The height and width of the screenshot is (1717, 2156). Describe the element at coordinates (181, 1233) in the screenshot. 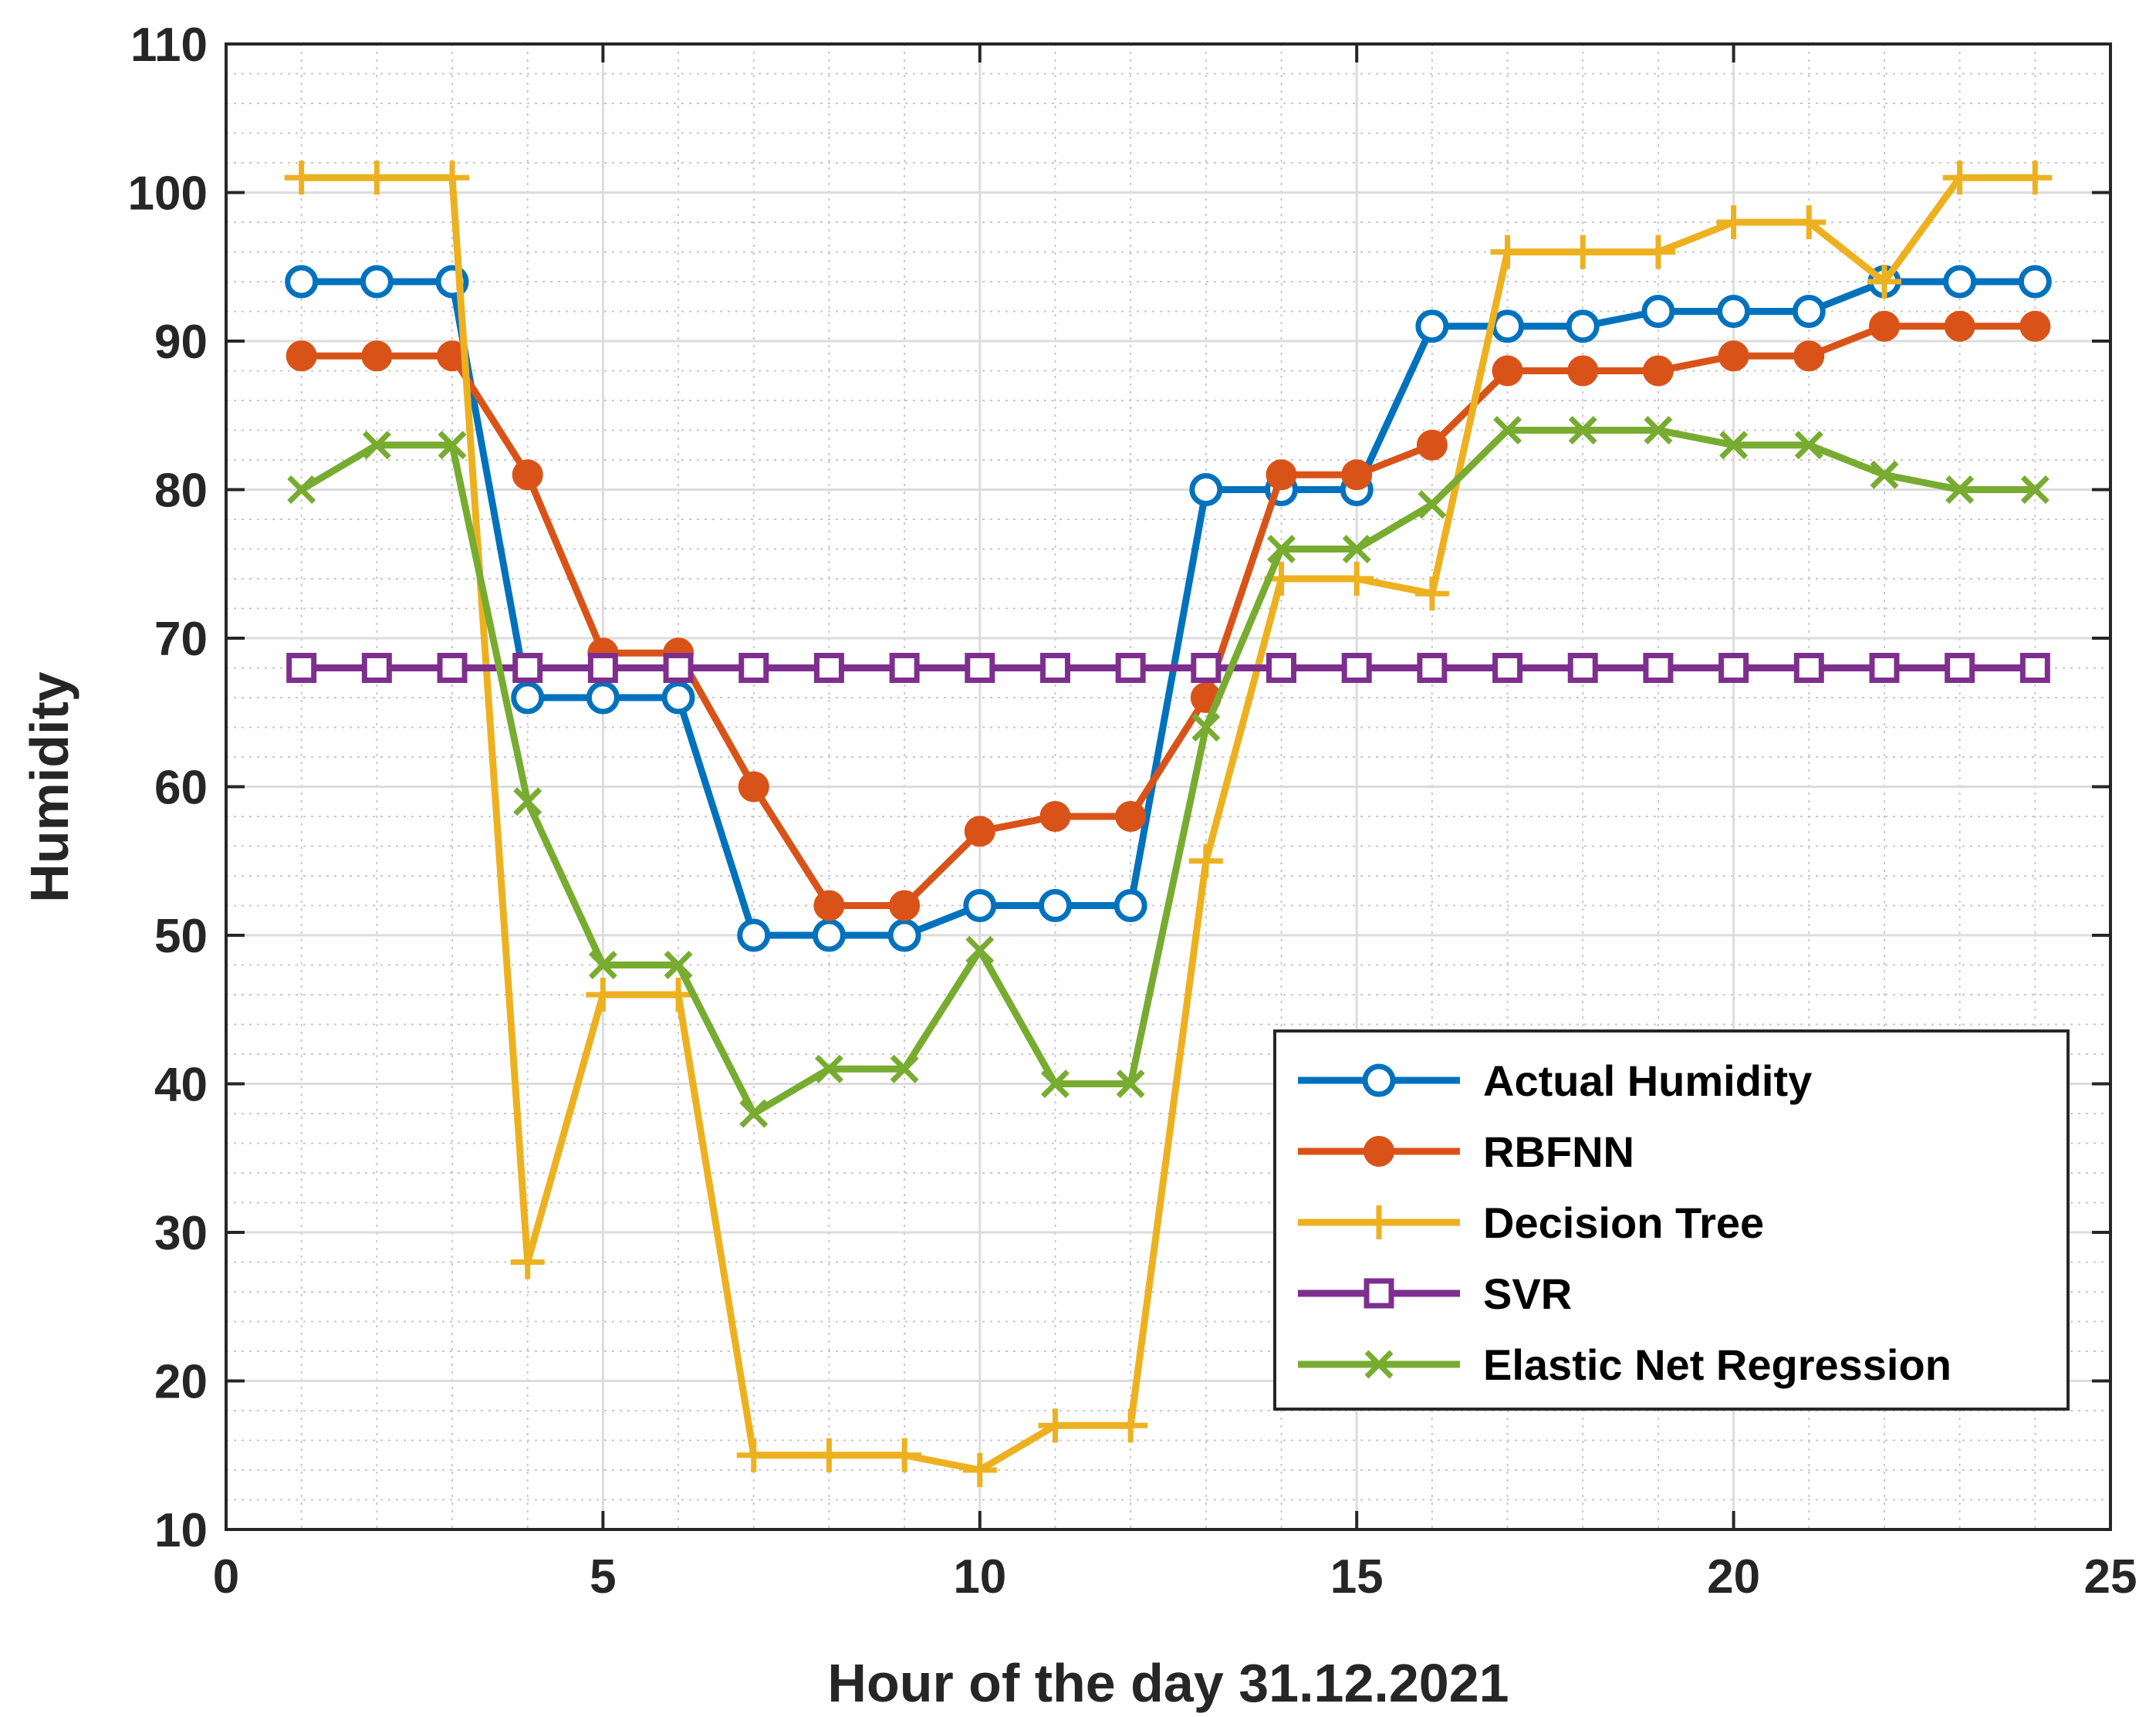

I see `y-tick-label: 30` at that location.